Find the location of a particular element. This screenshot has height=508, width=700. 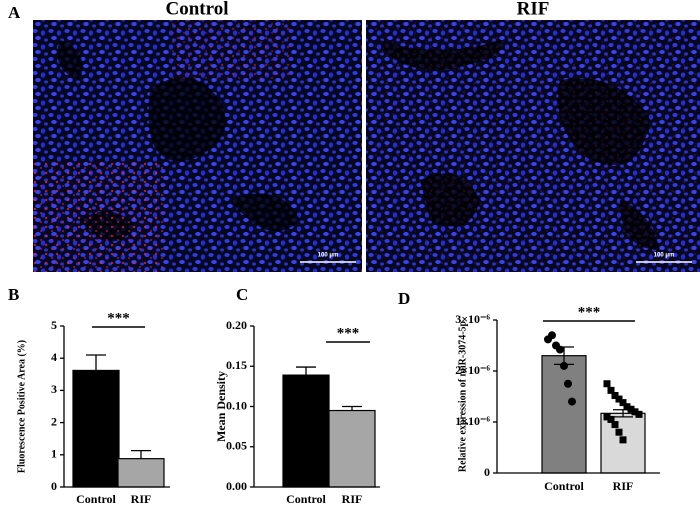

y-tick-label: 1×10⁻⁶ is located at coordinates (472, 421).